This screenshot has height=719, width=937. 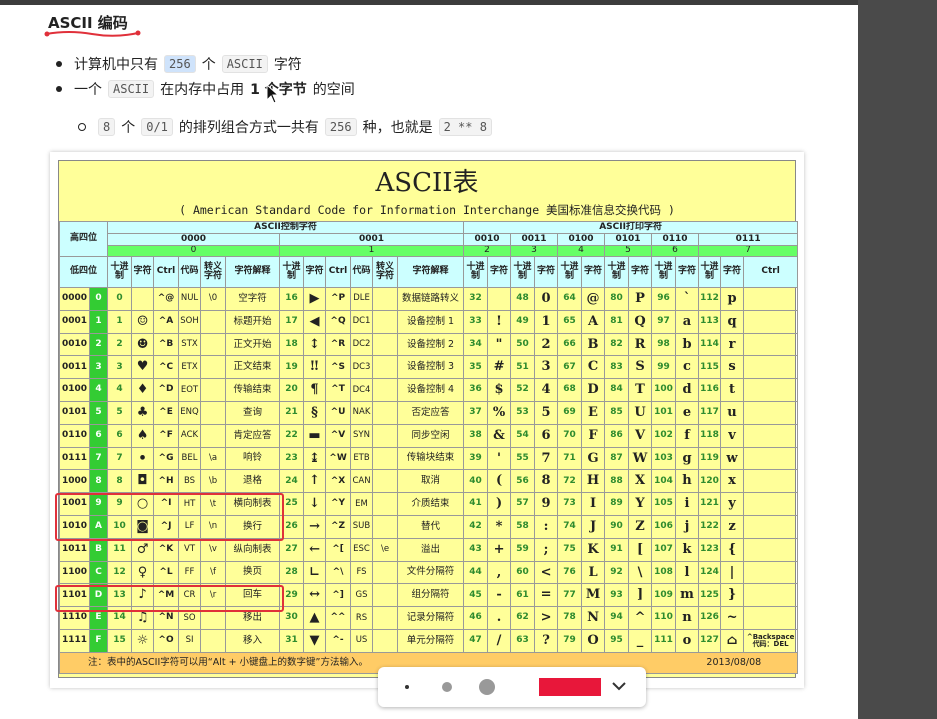 I want to click on cell-dec: 81, so click(x=617, y=321).